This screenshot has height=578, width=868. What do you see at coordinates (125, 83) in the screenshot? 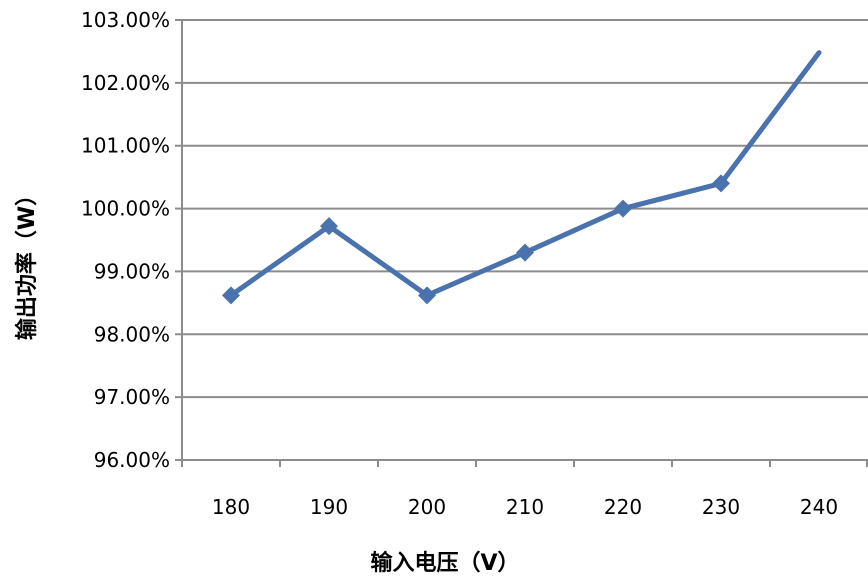
I see `y-tick-label: 102.00%` at bounding box center [125, 83].